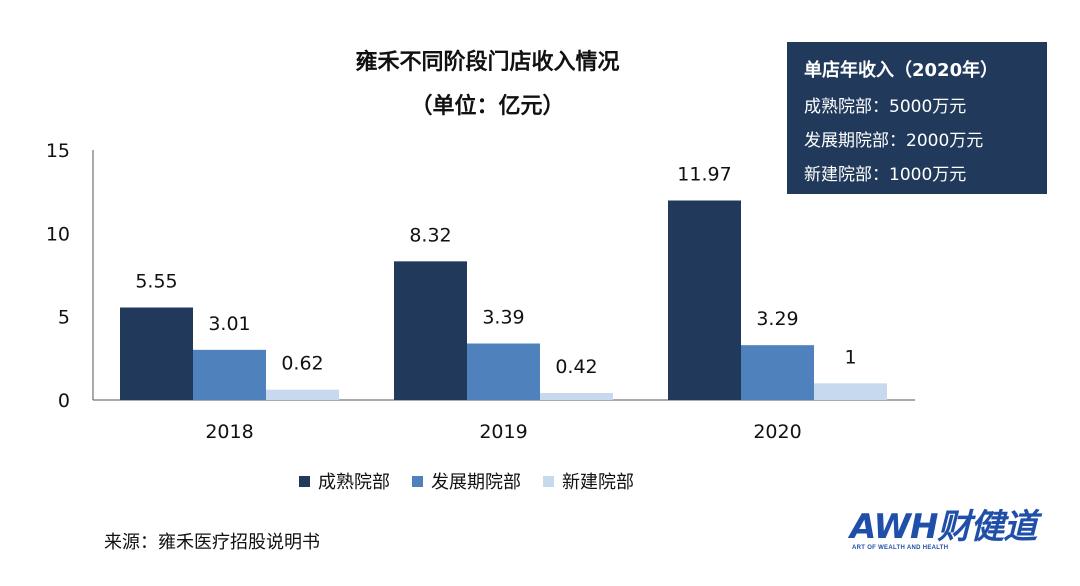  Describe the element at coordinates (777, 432) in the screenshot. I see `x-tick-label: 2020` at that location.